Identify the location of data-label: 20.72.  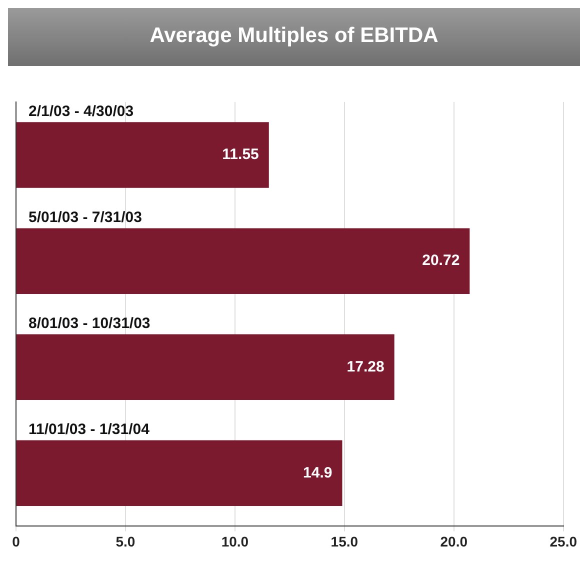
(441, 261).